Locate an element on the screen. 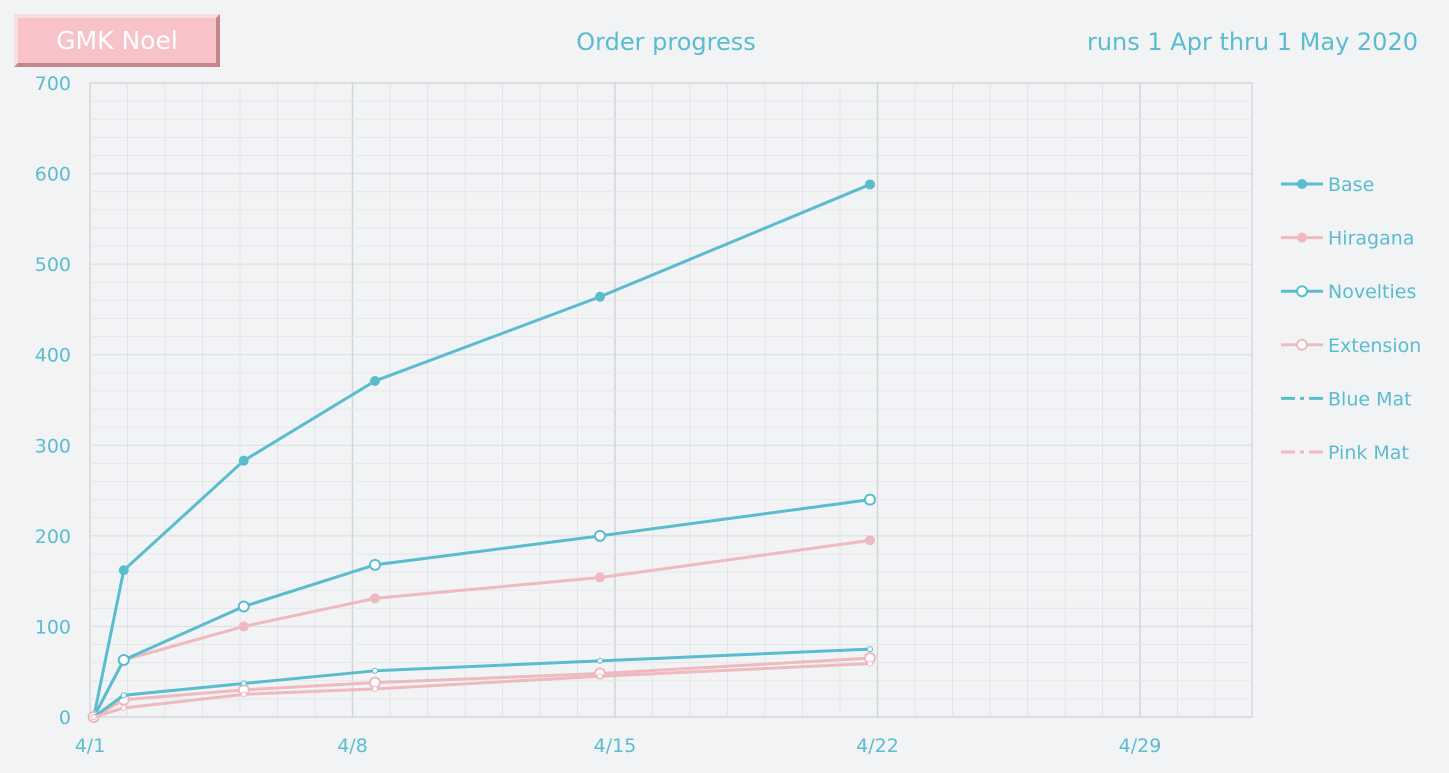 The image size is (1449, 773). legend-label: Base is located at coordinates (1351, 185).